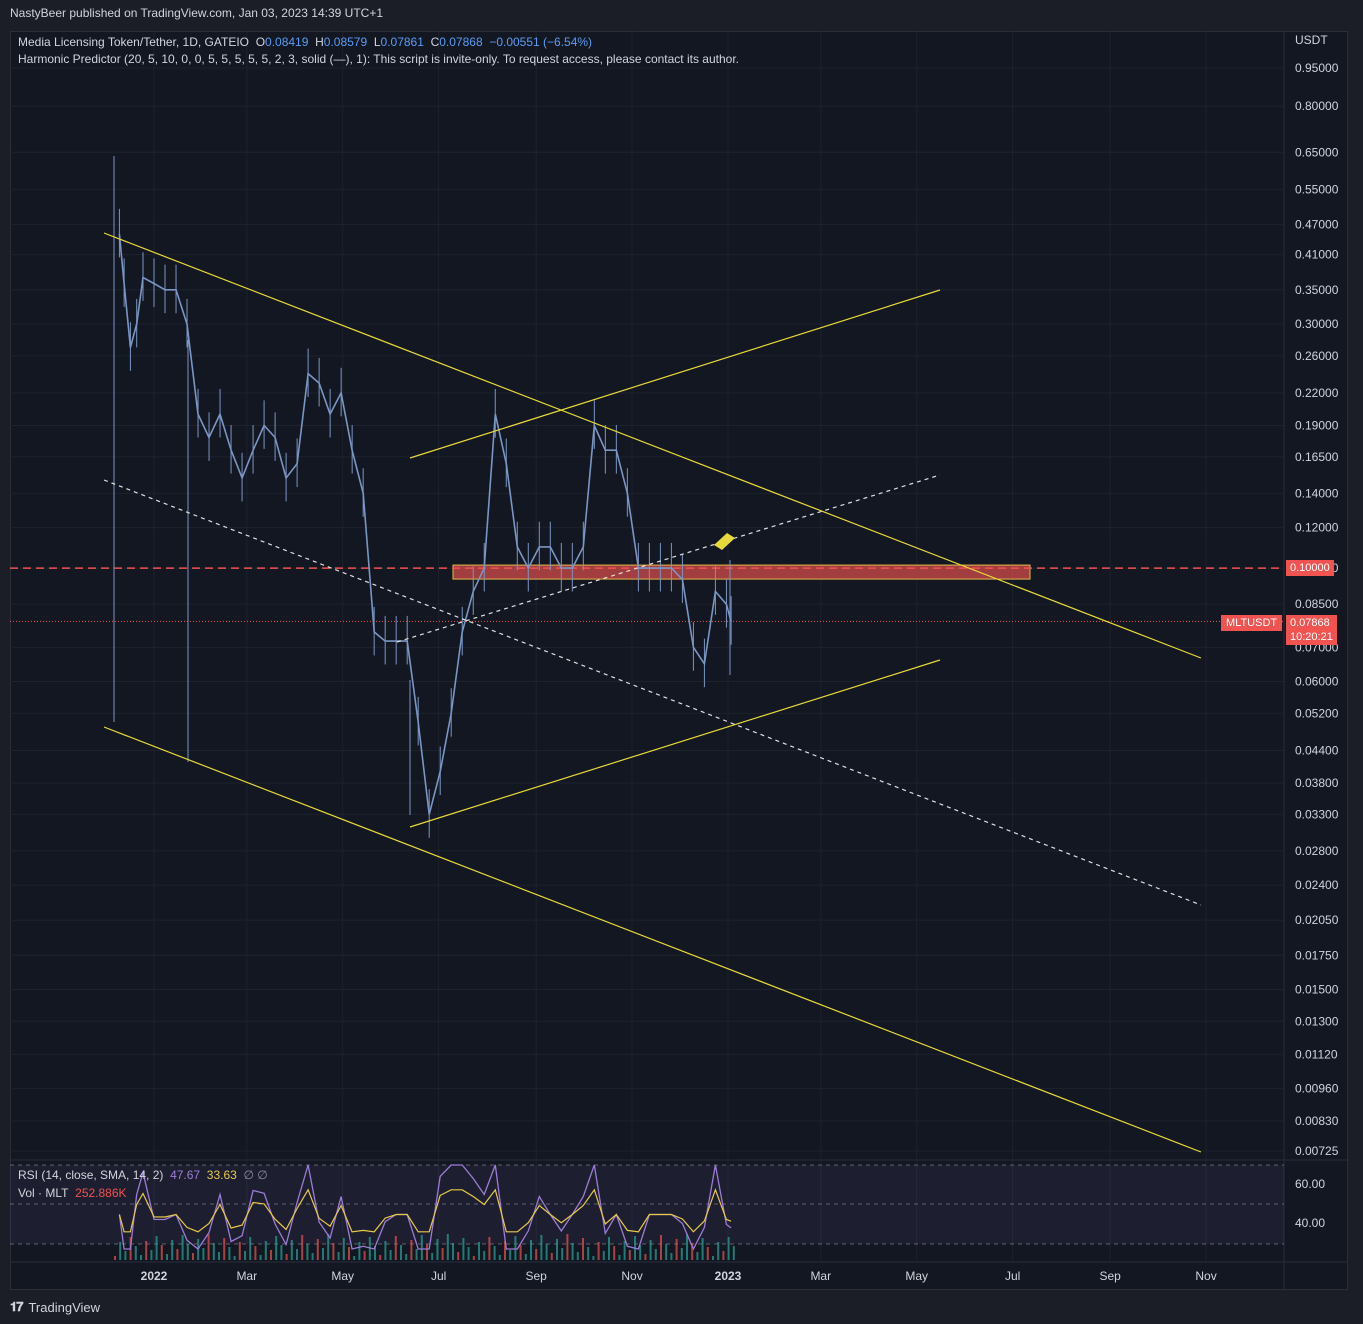 The height and width of the screenshot is (1324, 1363). I want to click on price-tick-label: 0.03300, so click(1317, 814).